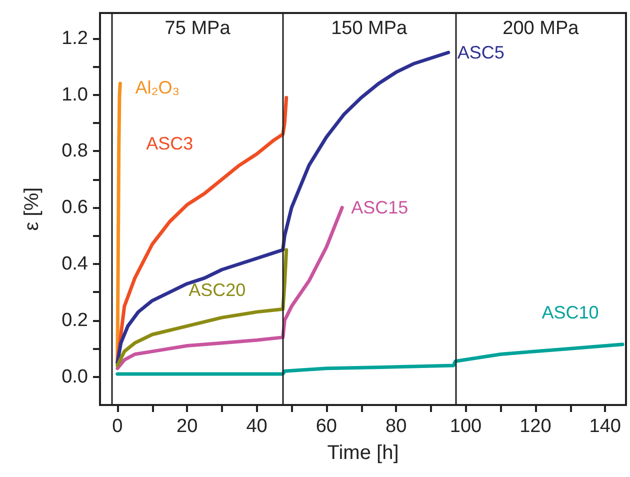 The width and height of the screenshot is (630, 477). I want to click on series-label: ASC5, so click(480, 52).